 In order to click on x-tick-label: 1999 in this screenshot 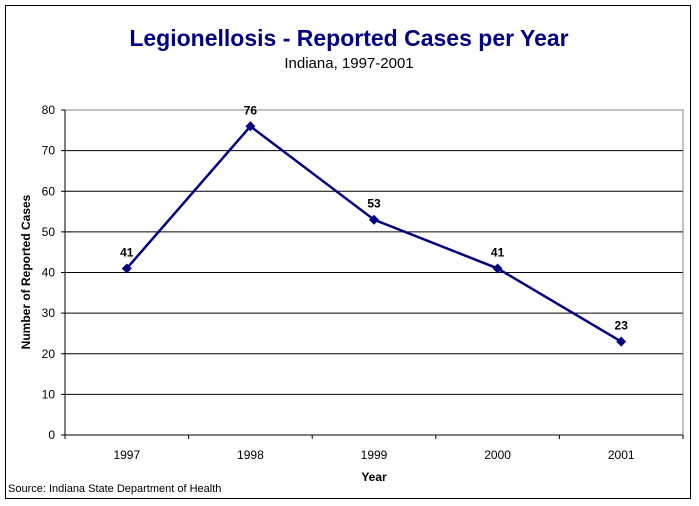, I will do `click(374, 455)`.